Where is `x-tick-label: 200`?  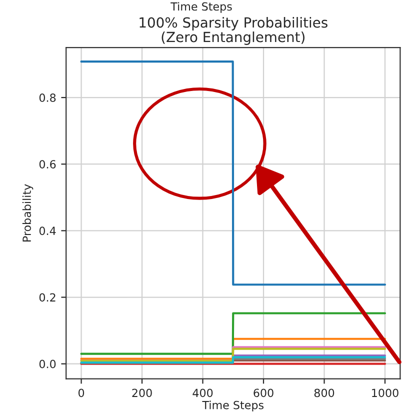
x-tick-label: 200 is located at coordinates (142, 393).